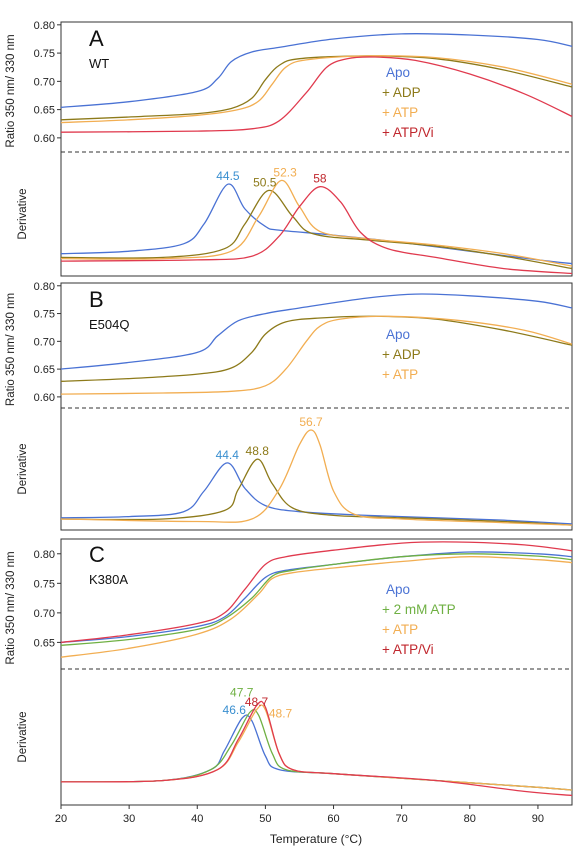  I want to click on x-tick-label: 50, so click(265, 819).